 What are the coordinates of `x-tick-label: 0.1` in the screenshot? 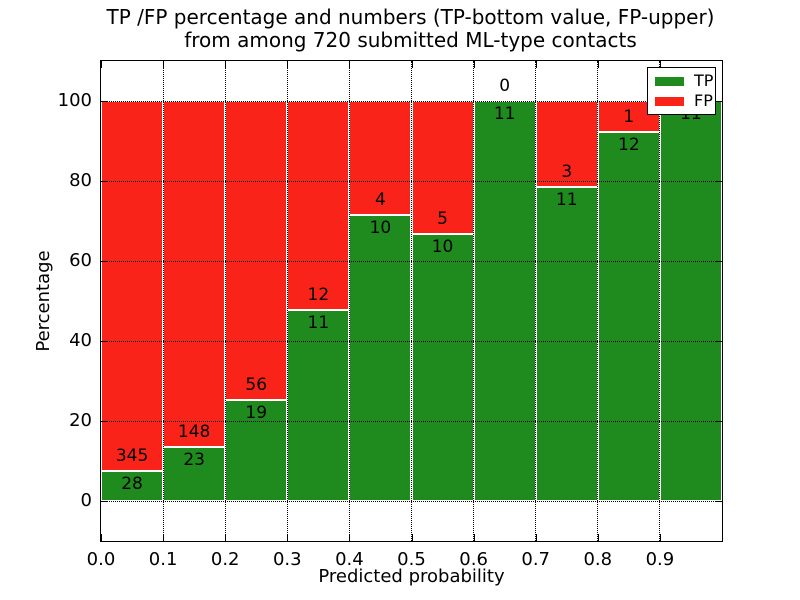 It's located at (163, 559).